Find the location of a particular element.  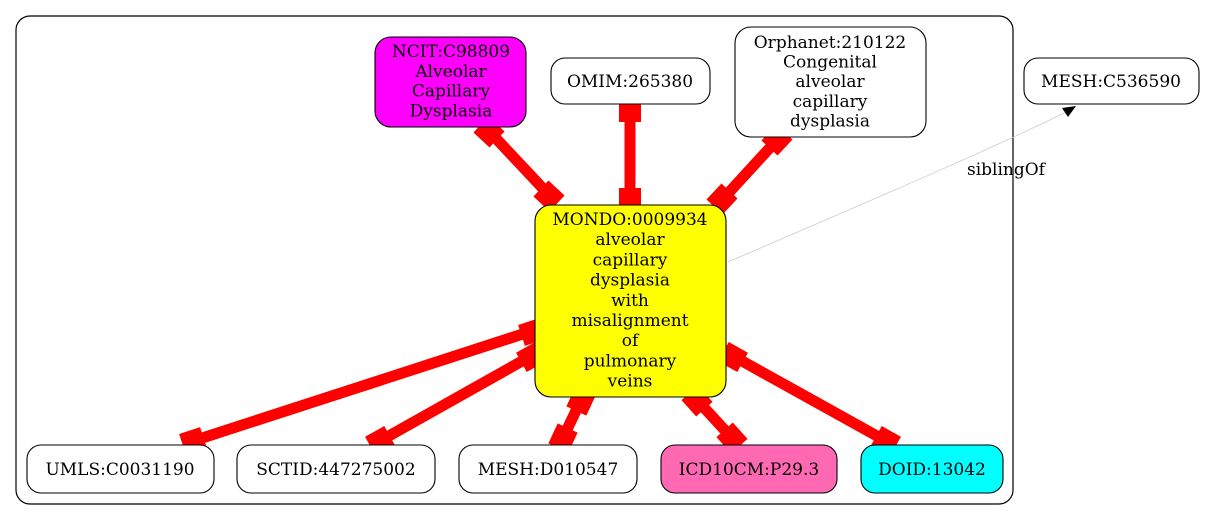

edge-omim-equivalence is located at coordinates (630, 155).